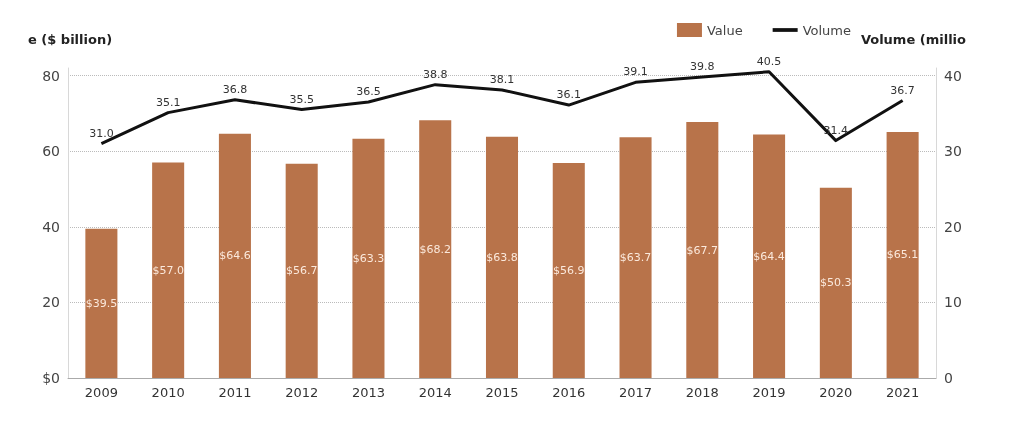 The width and height of the screenshot is (1014, 426). I want to click on data-label: 31.0, so click(101, 133).